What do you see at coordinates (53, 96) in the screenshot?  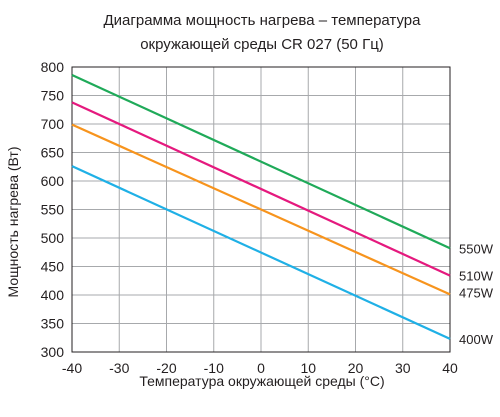 I see `y-tick-label: 750` at bounding box center [53, 96].